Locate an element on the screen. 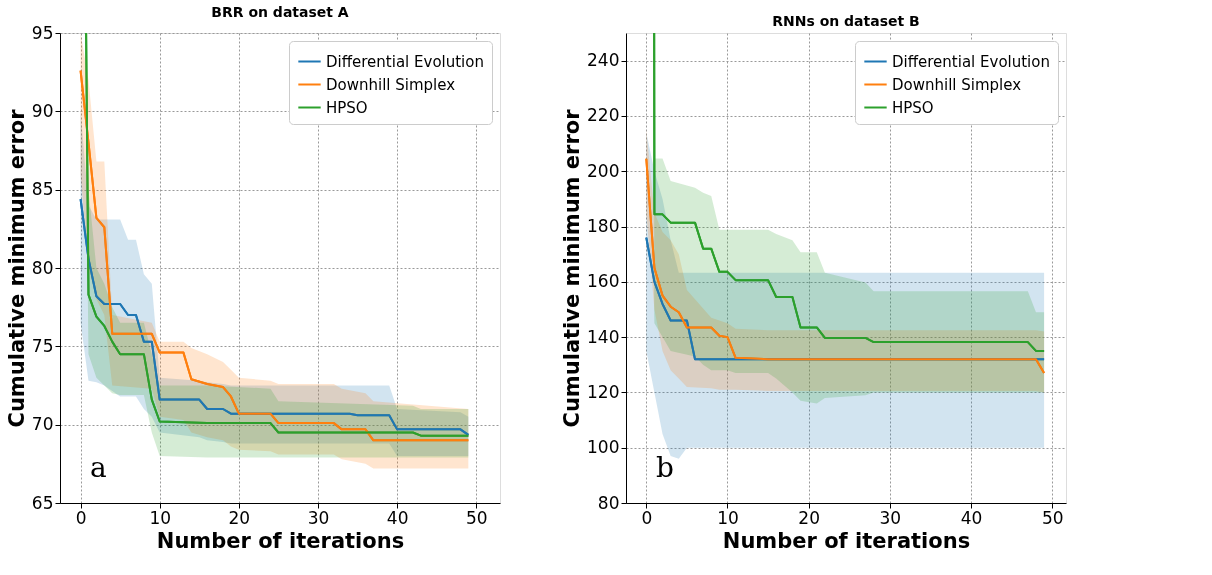 The image size is (1212, 575). y-tick-label: 220 is located at coordinates (603, 115).